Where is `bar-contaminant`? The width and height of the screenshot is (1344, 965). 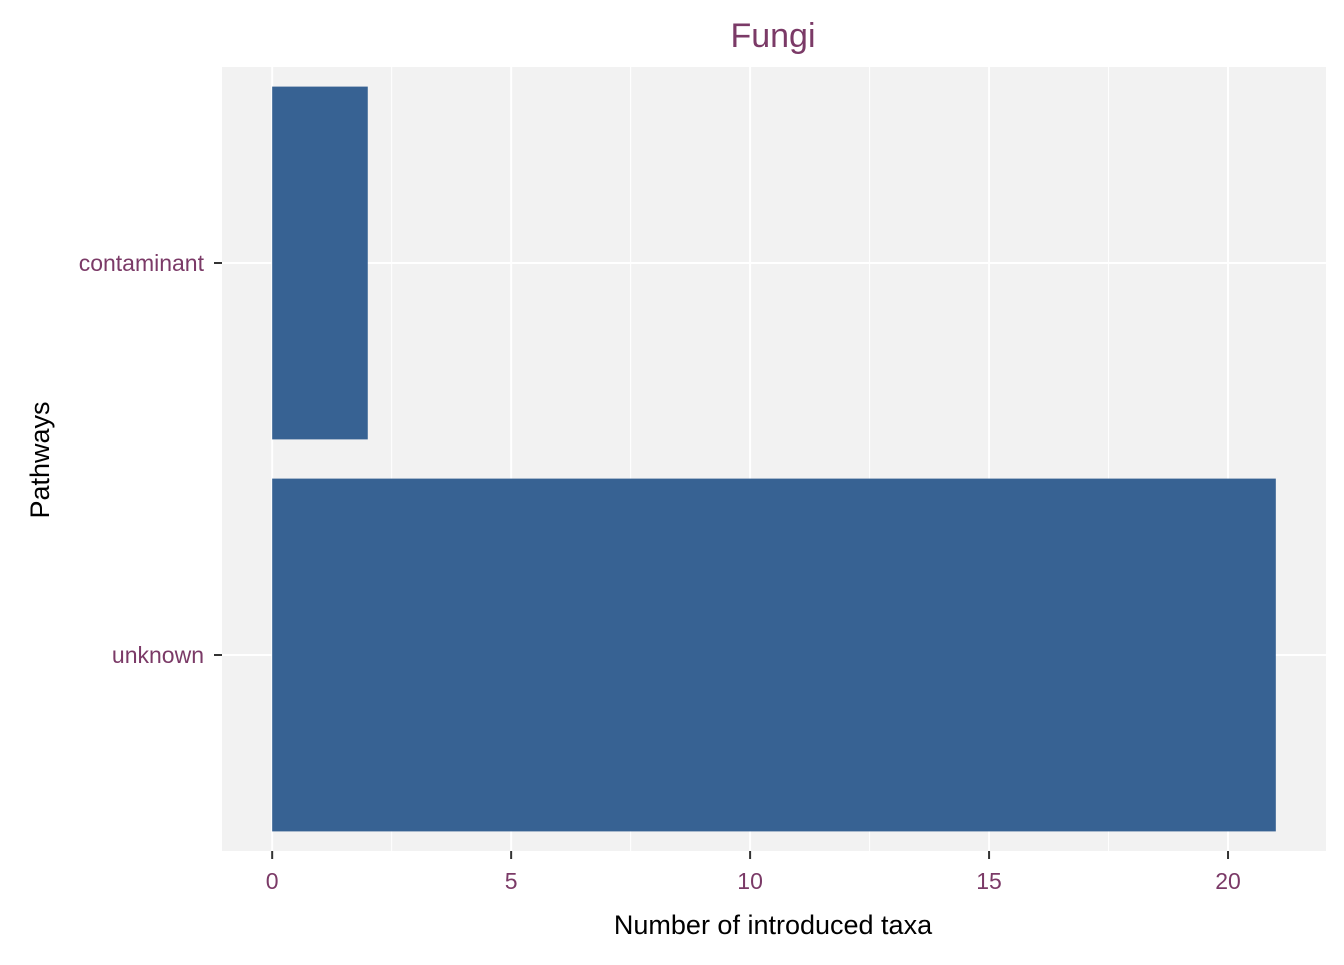 bar-contaminant is located at coordinates (320, 263).